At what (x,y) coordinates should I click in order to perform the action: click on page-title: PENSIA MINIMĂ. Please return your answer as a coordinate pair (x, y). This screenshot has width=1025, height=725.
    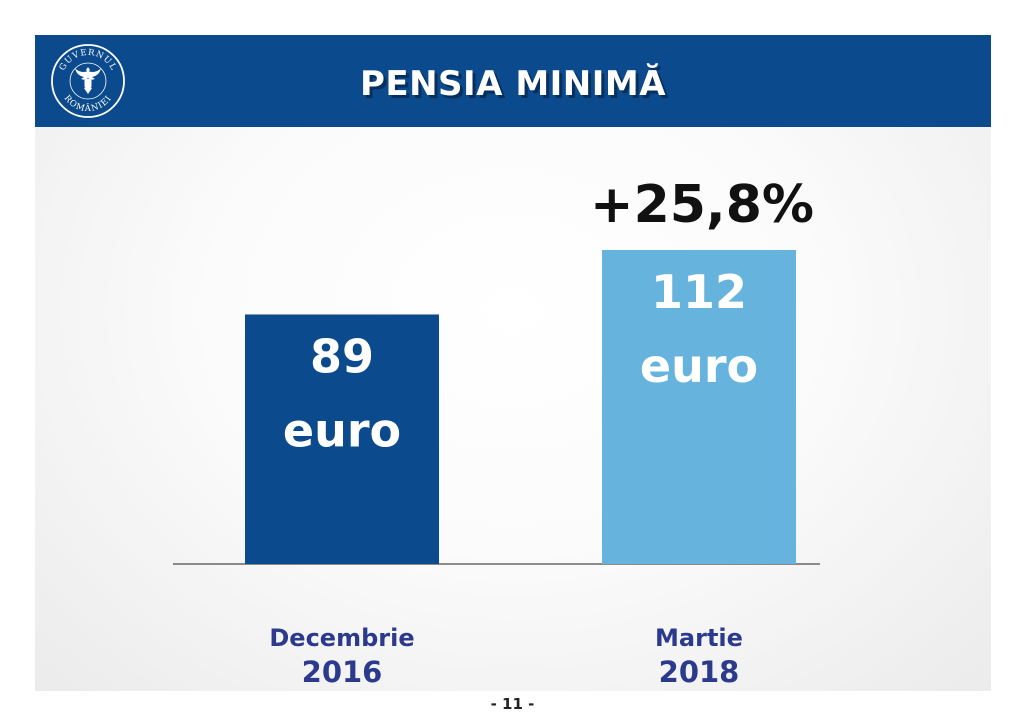
    Looking at the image, I should click on (513, 84).